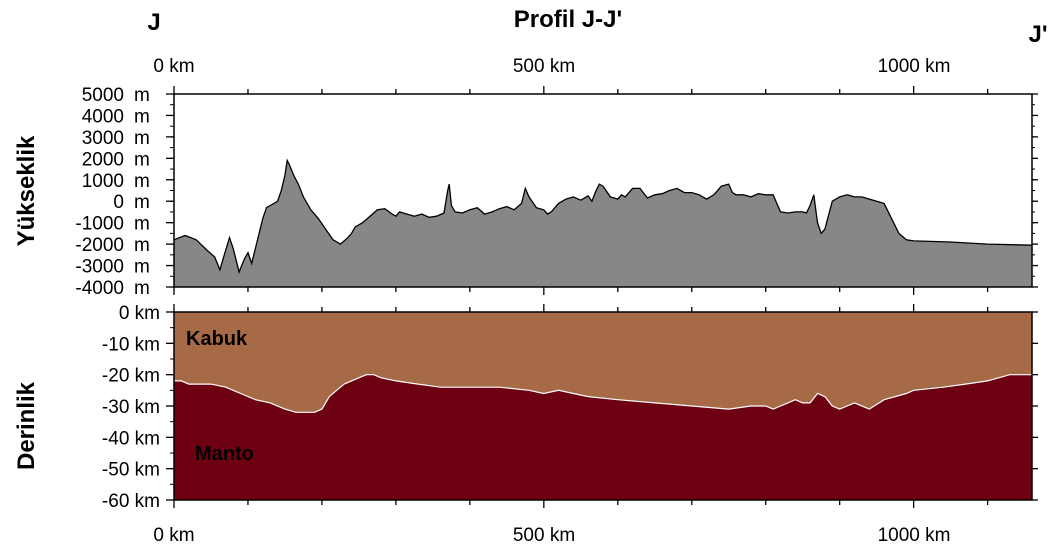 The width and height of the screenshot is (1054, 552). What do you see at coordinates (131, 501) in the screenshot?
I see `depth-y-tick-label: -60 km` at bounding box center [131, 501].